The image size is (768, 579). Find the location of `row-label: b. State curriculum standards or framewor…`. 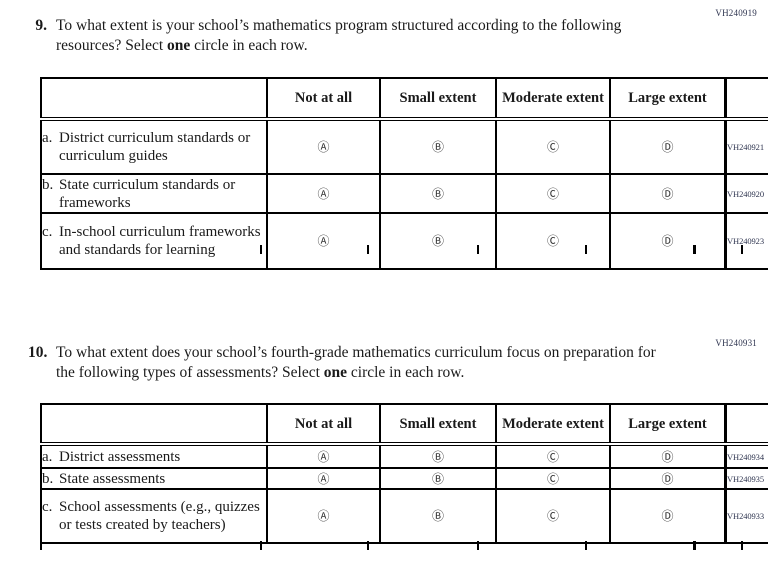

row-label: b. State curriculum standards or framewor… is located at coordinates (154, 193).